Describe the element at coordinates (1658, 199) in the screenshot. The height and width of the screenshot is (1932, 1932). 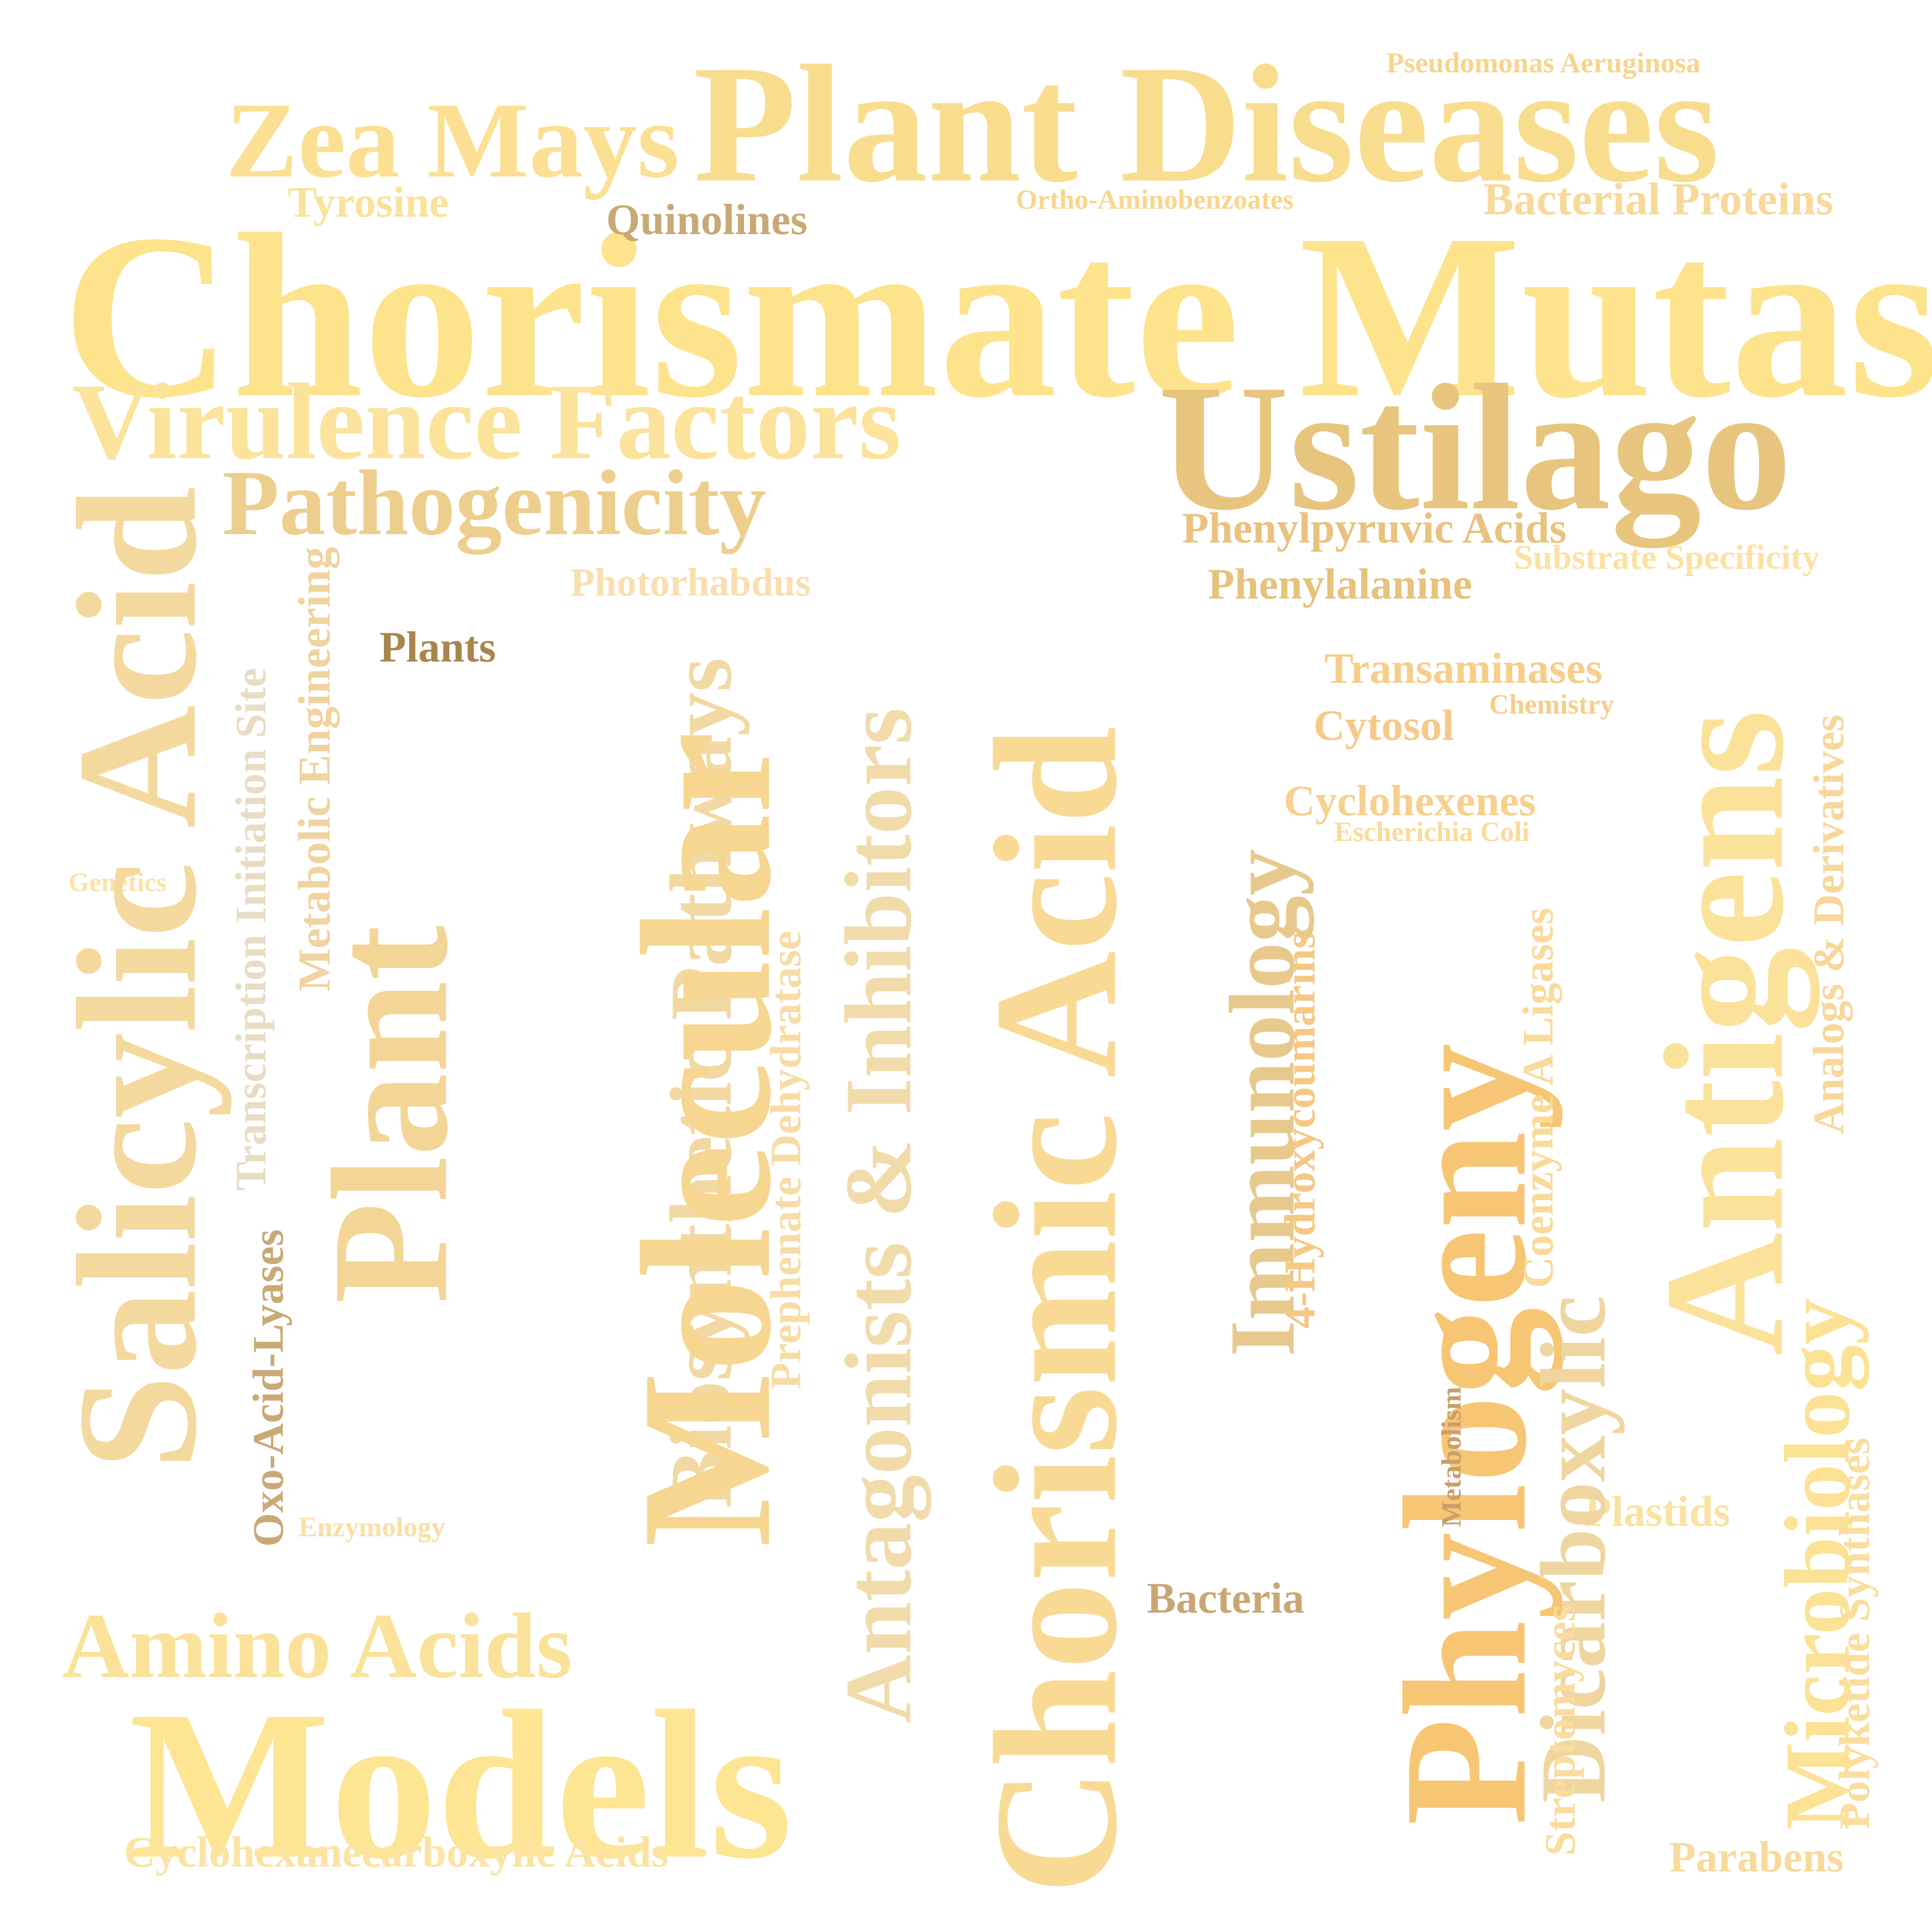
I see `word-bacterial-proteins: Bacterial Proteins` at that location.